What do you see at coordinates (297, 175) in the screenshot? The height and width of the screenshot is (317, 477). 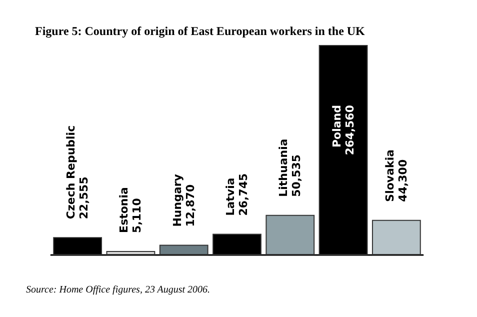 I see `data-label: 50,535` at bounding box center [297, 175].